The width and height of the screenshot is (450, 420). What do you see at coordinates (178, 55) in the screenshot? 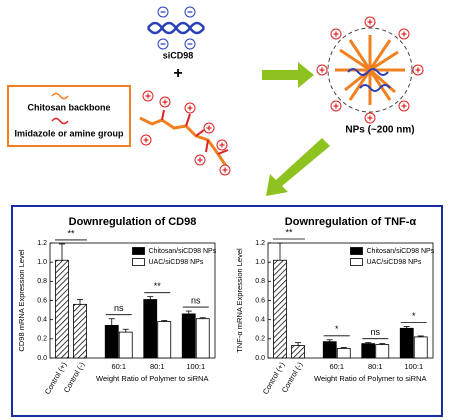
I see `sirna-label: siCD98` at bounding box center [178, 55].